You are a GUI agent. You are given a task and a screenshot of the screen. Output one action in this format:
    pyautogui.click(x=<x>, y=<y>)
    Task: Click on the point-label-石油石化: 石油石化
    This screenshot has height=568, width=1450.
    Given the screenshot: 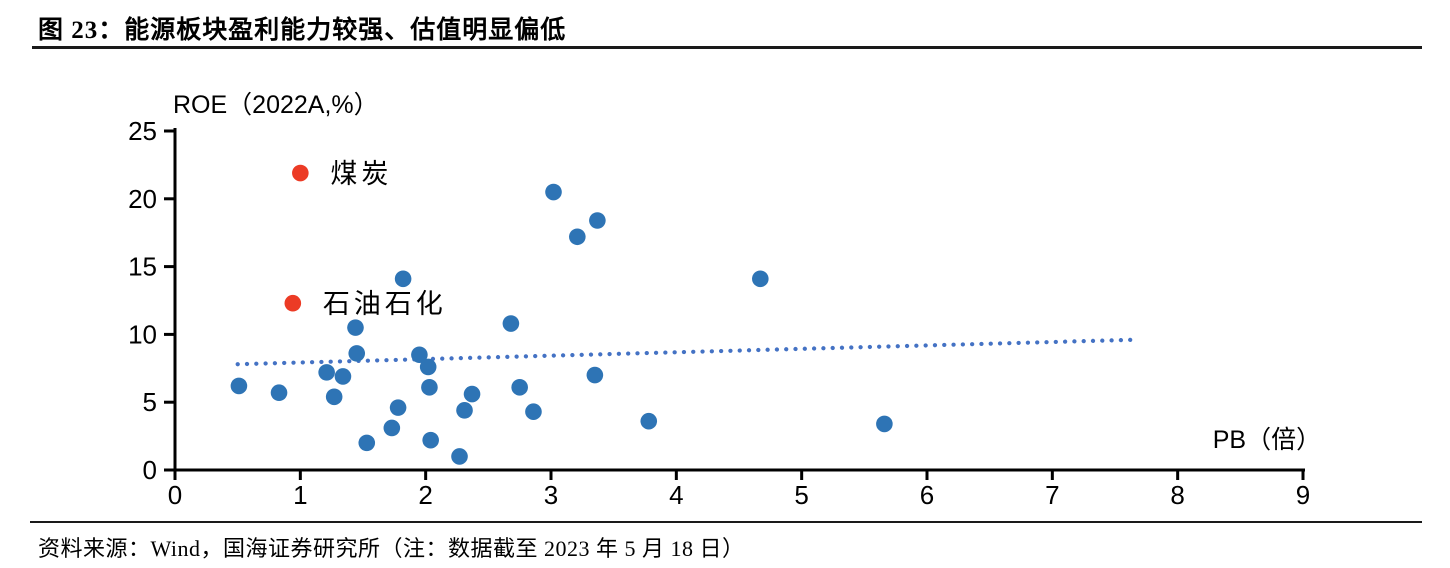 What is the action you would take?
    pyautogui.click(x=385, y=304)
    